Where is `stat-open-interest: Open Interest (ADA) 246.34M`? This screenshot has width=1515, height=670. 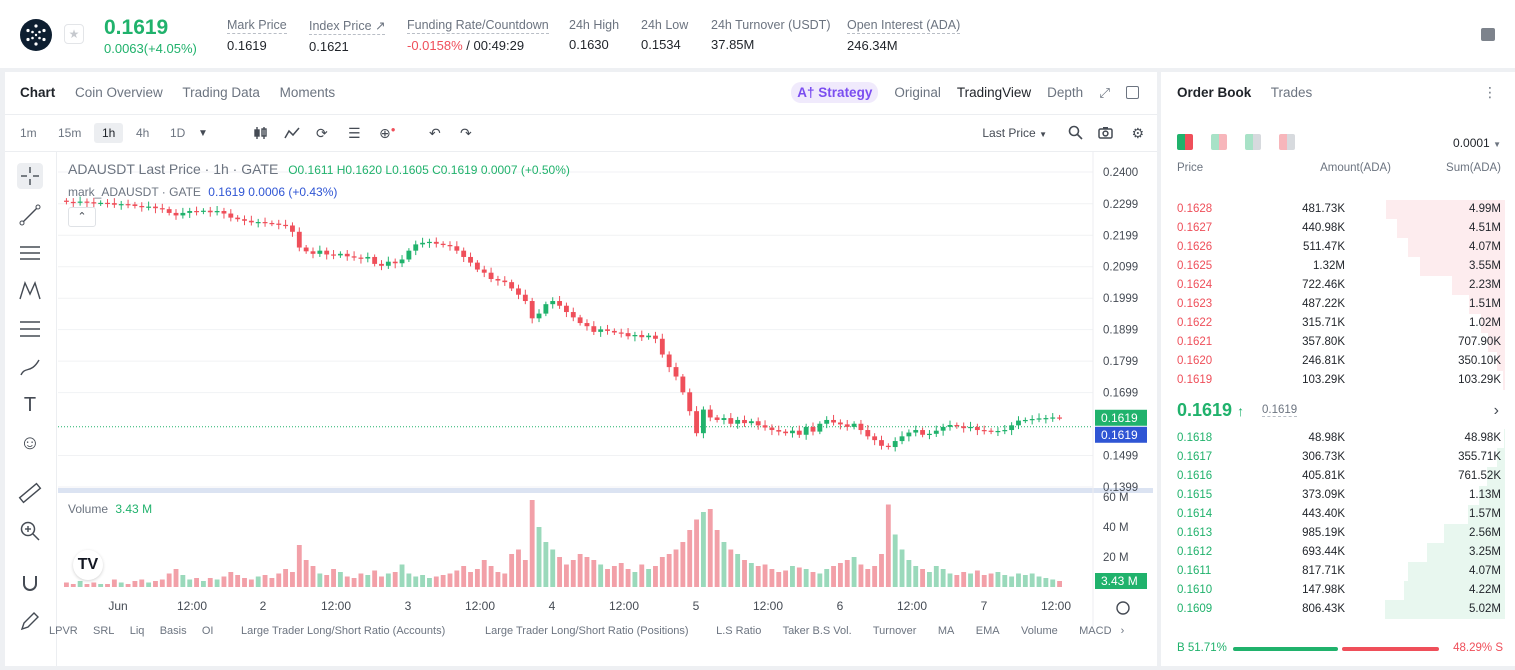
stat-open-interest: Open Interest (ADA) 246.34M is located at coordinates (904, 35).